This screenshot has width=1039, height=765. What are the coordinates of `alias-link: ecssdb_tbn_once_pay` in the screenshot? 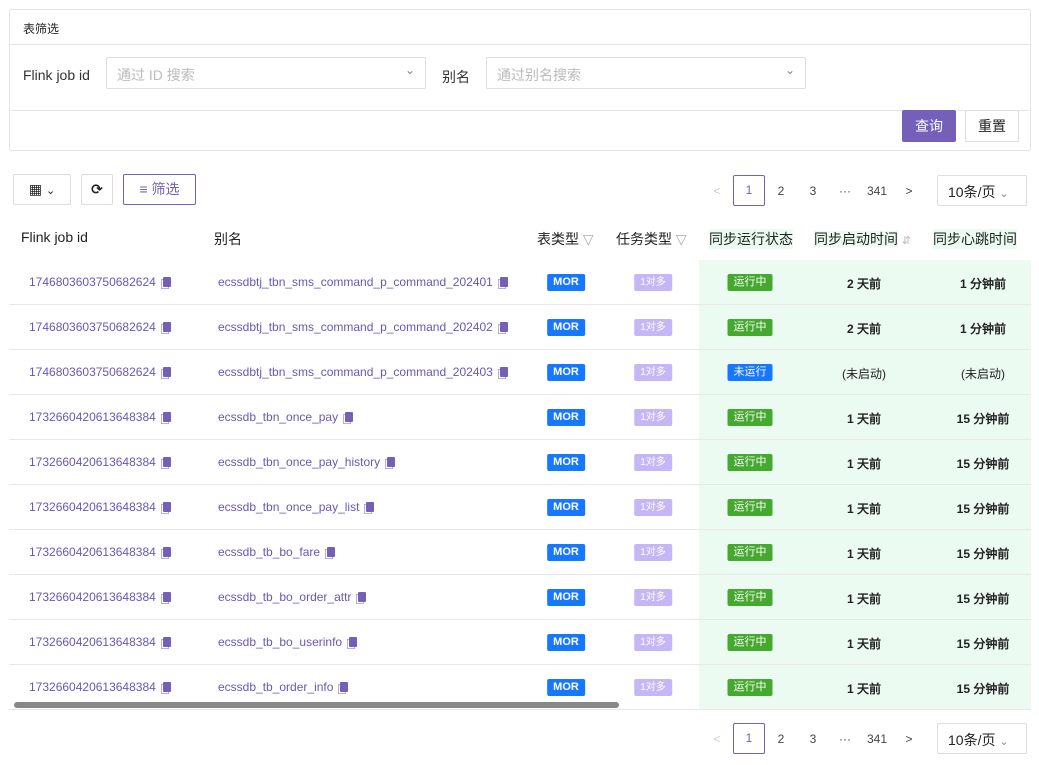 It's located at (286, 417).